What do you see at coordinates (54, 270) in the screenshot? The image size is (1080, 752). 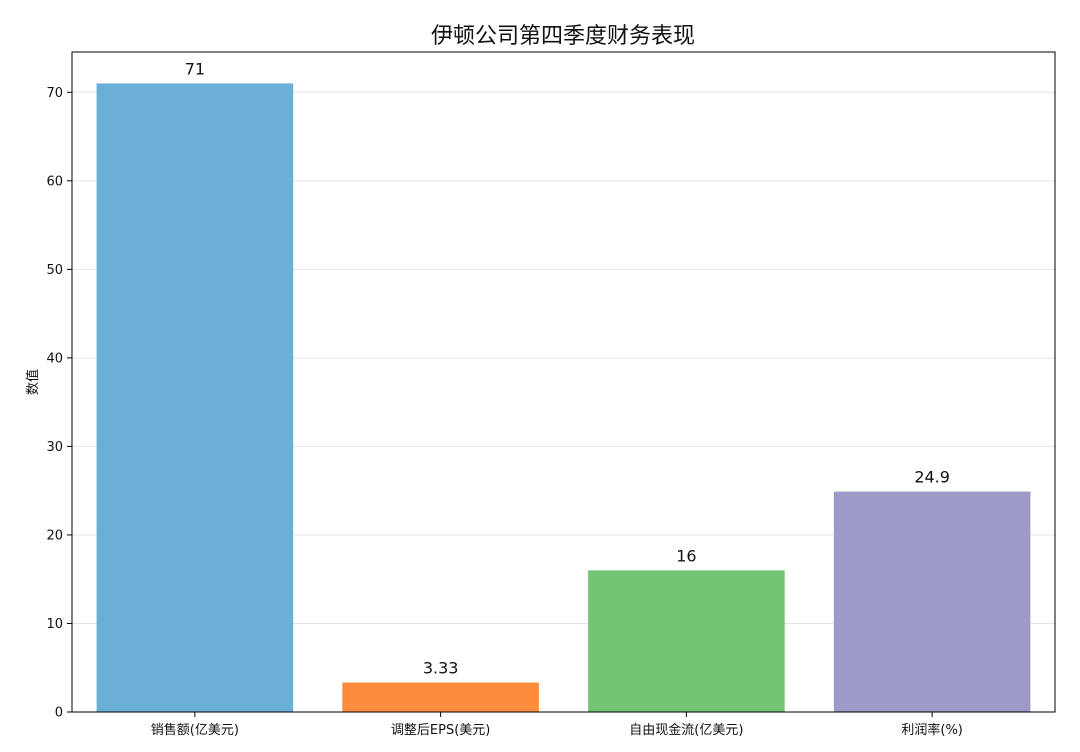 I see `y-tick-label: 50` at bounding box center [54, 270].